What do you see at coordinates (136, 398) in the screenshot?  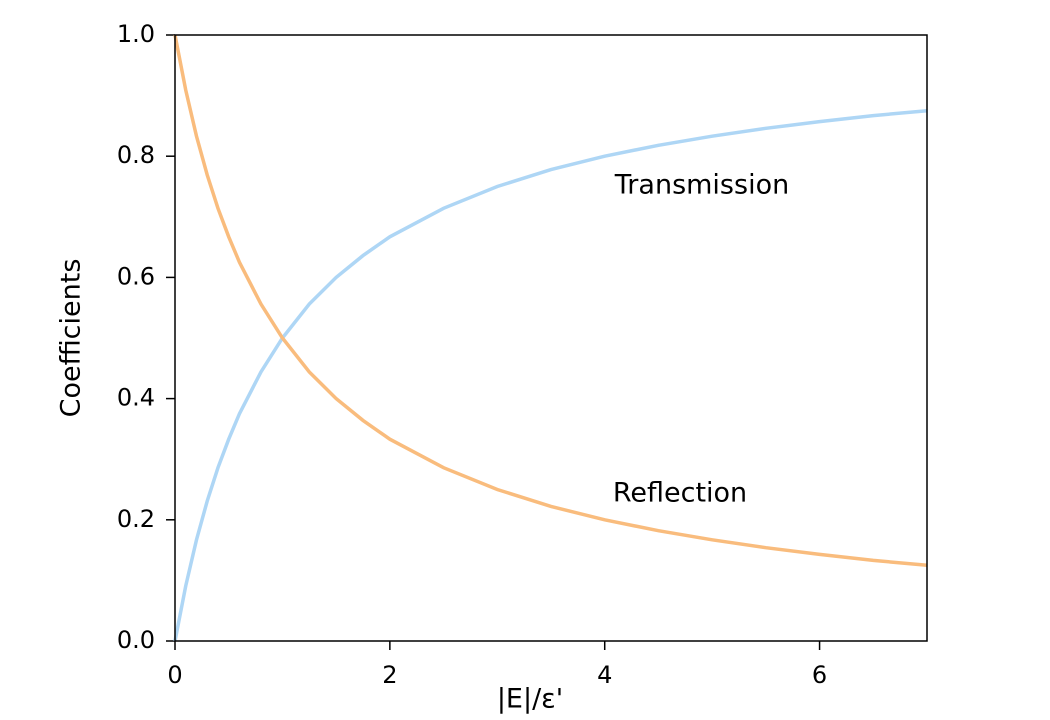 I see `y-tick-label: 0.4` at bounding box center [136, 398].